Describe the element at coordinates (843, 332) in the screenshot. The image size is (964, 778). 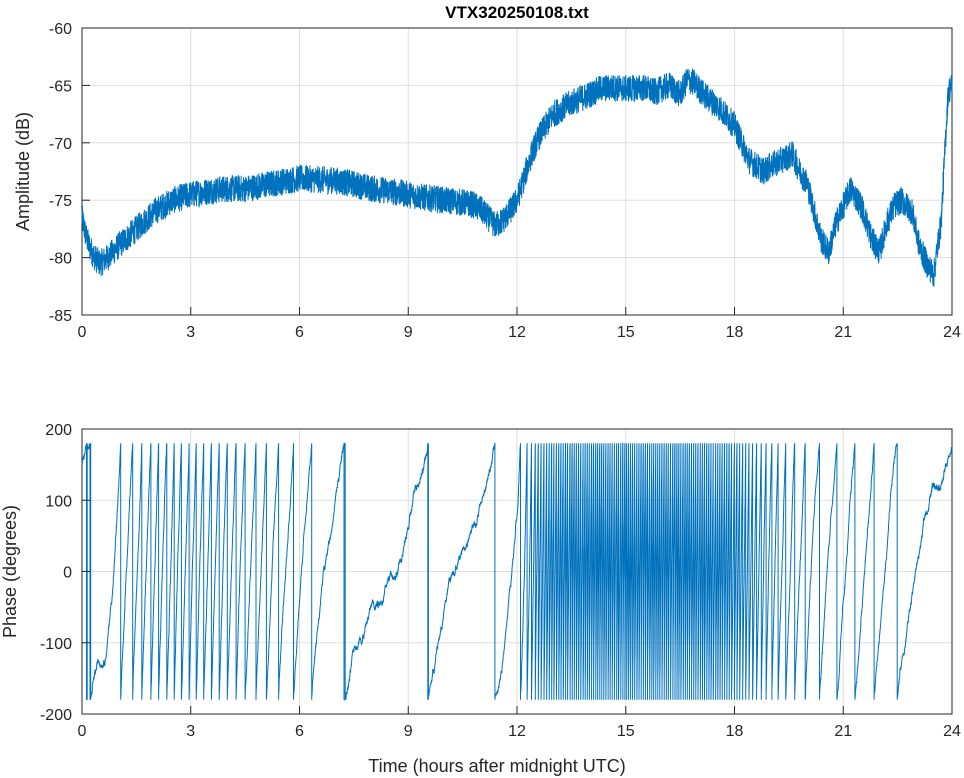
I see `amplitude-x-tick-label: 21` at that location.